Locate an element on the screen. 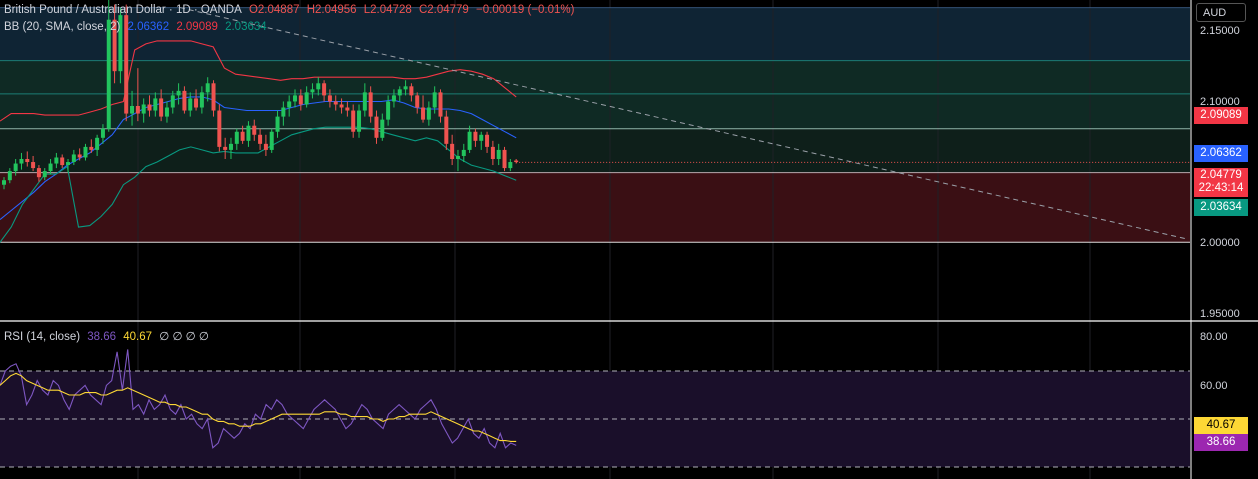  price-tick-1950: 1.95000 is located at coordinates (1220, 314).